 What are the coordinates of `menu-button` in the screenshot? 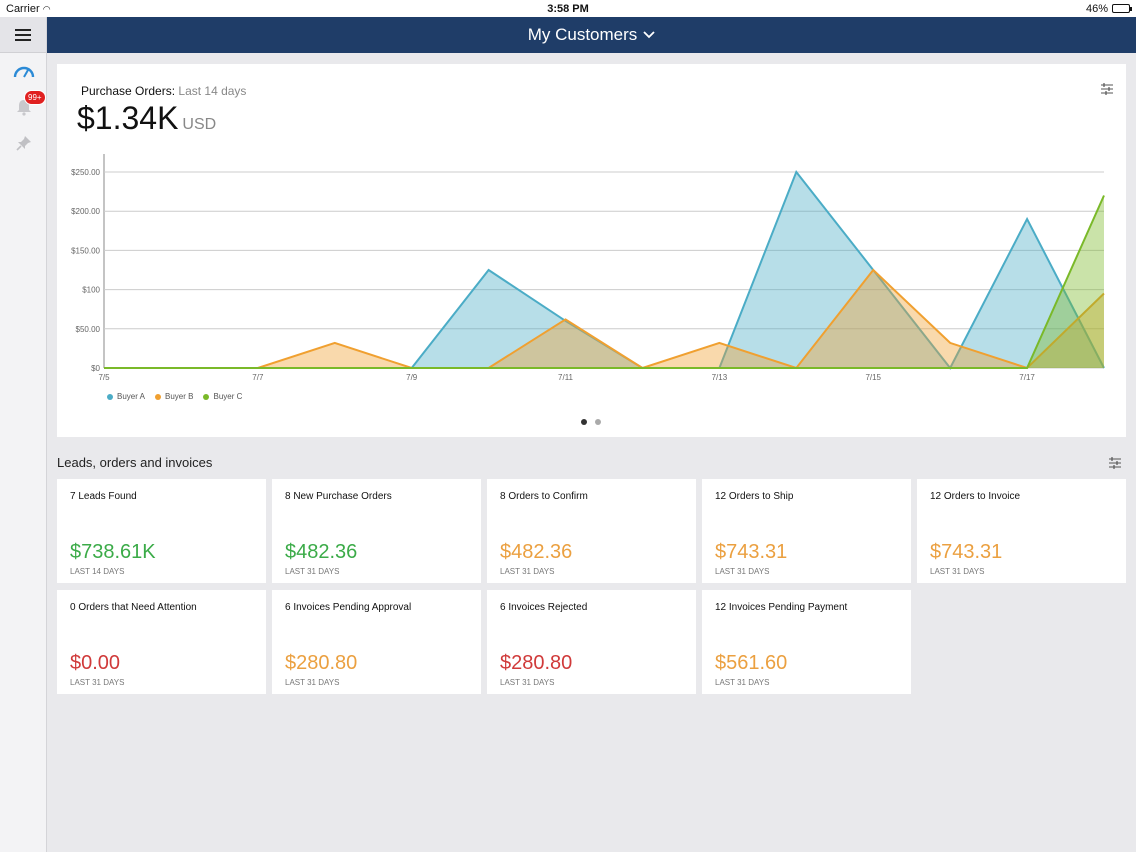 It's located at (23, 35).